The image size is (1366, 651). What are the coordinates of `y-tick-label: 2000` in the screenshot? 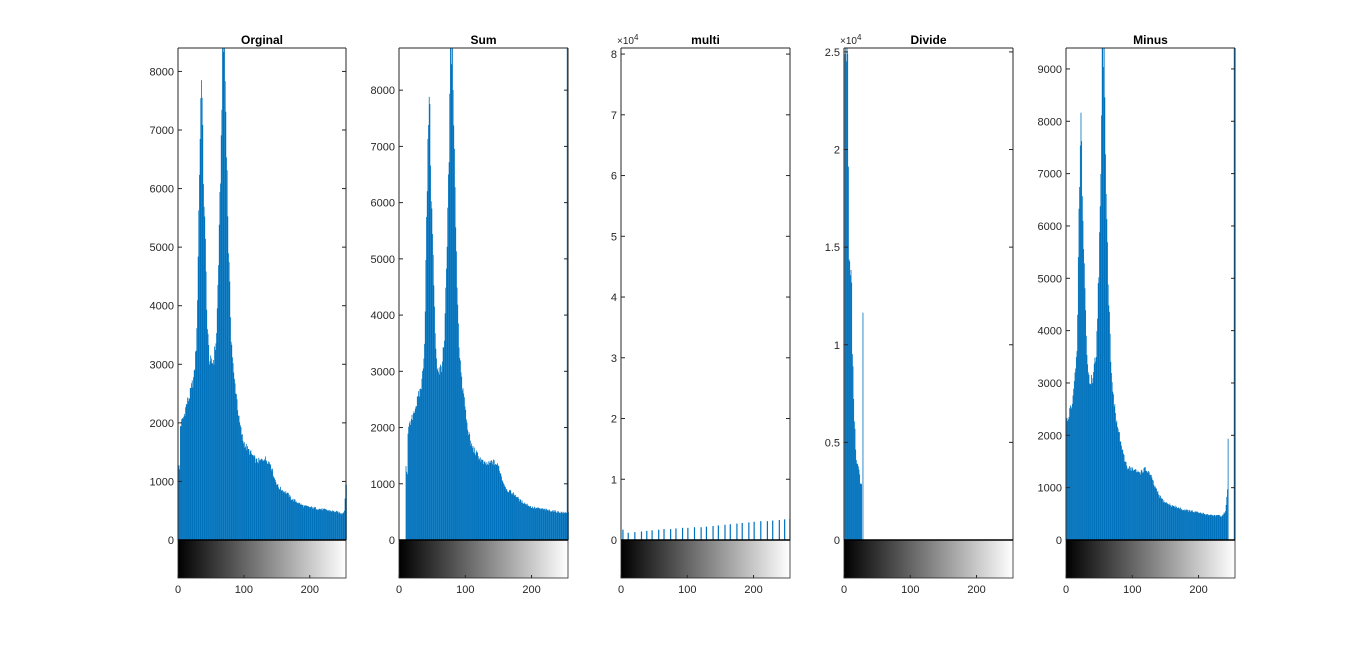 It's located at (383, 429).